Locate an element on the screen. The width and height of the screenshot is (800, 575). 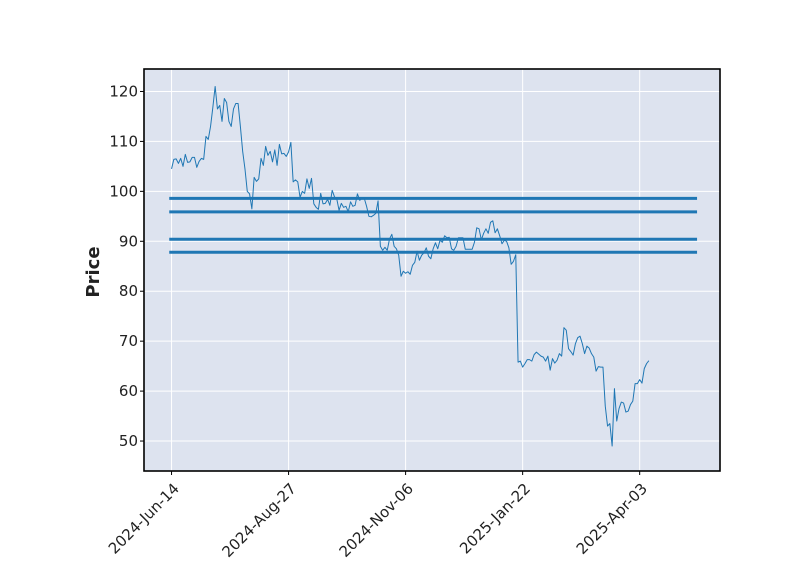
y-tick-label: 60 is located at coordinates (128, 391).